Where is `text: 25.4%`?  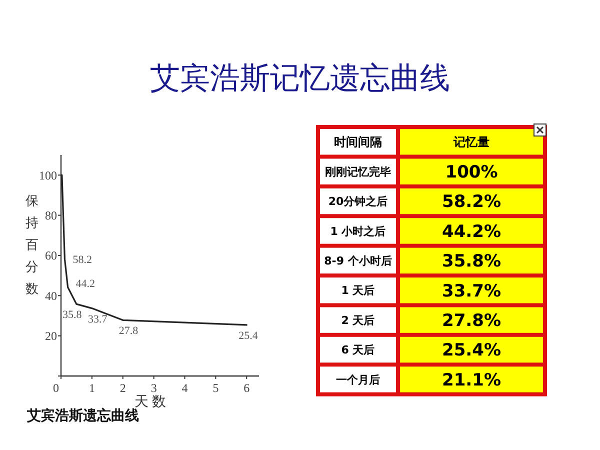
text: 25.4% is located at coordinates (471, 350).